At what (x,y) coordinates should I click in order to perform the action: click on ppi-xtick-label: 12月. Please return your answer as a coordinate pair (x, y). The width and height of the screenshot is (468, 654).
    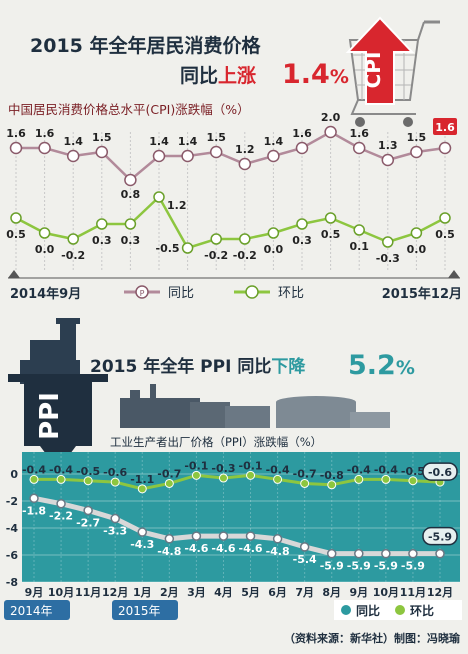
    Looking at the image, I should click on (115, 592).